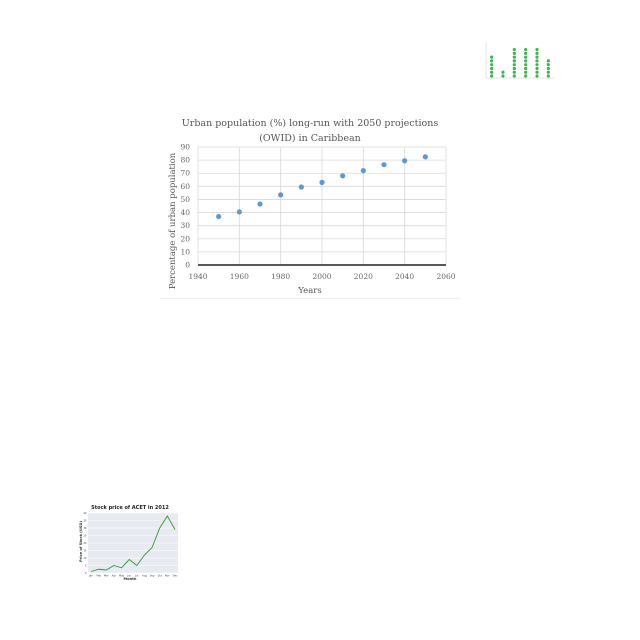 The width and height of the screenshot is (640, 640). Describe the element at coordinates (86, 573) in the screenshot. I see `thumb-y-tick-label: 0` at that location.